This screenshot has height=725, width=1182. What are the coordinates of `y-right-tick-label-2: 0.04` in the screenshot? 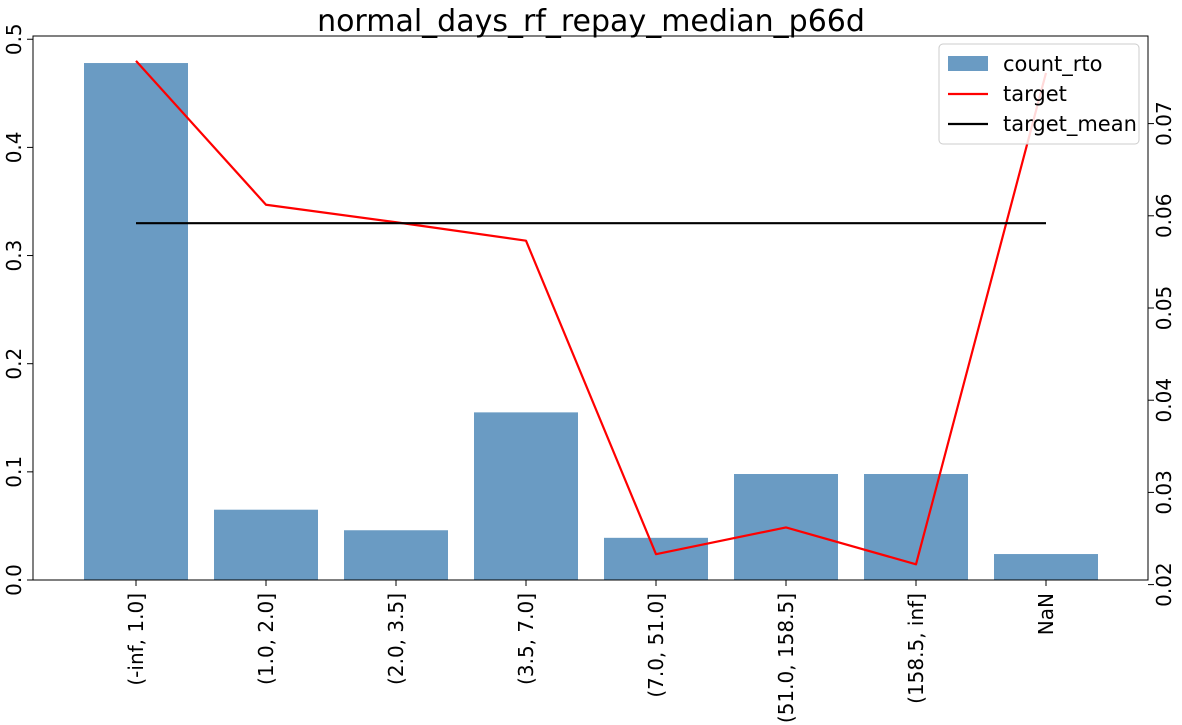 It's located at (1164, 400).